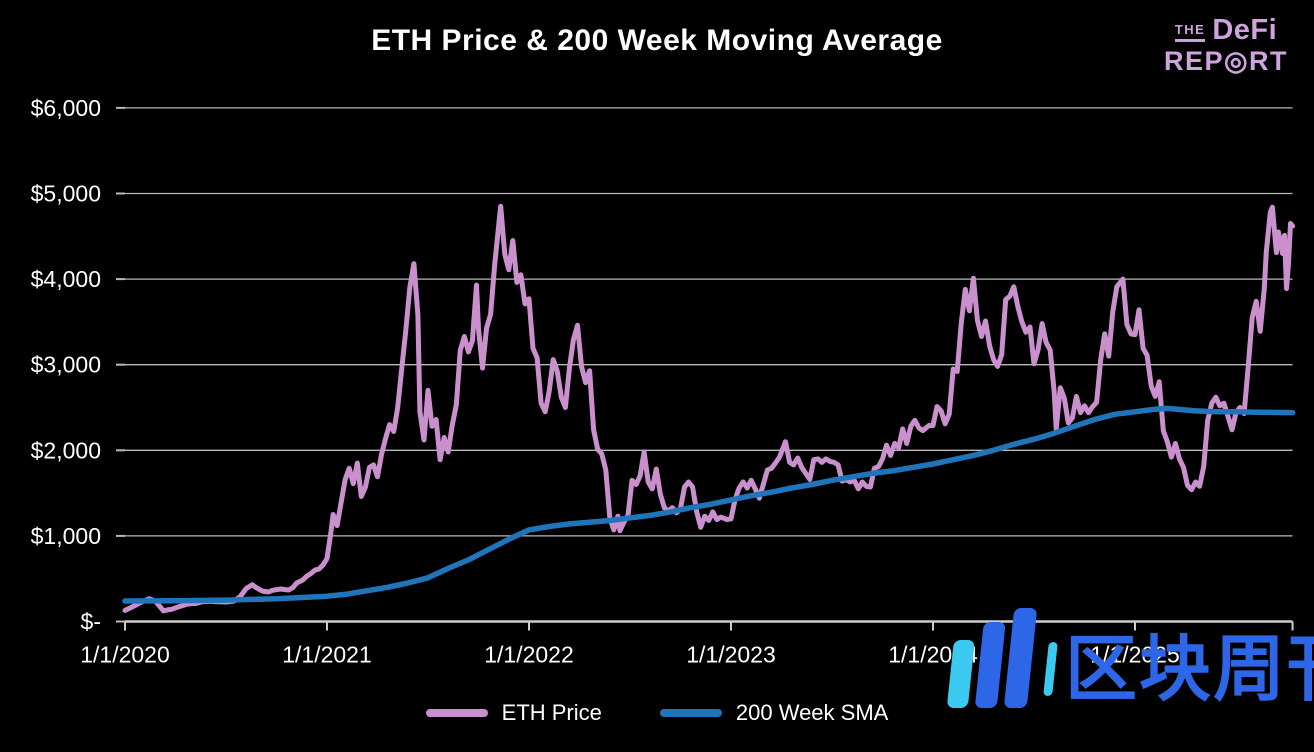  What do you see at coordinates (125, 655) in the screenshot?
I see `x-tick-label: 1/1/2020` at bounding box center [125, 655].